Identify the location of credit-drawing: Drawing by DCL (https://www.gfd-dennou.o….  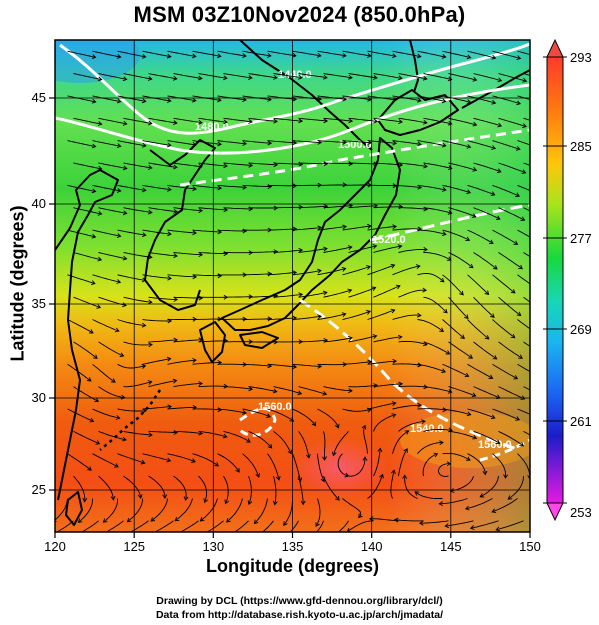
(299, 601).